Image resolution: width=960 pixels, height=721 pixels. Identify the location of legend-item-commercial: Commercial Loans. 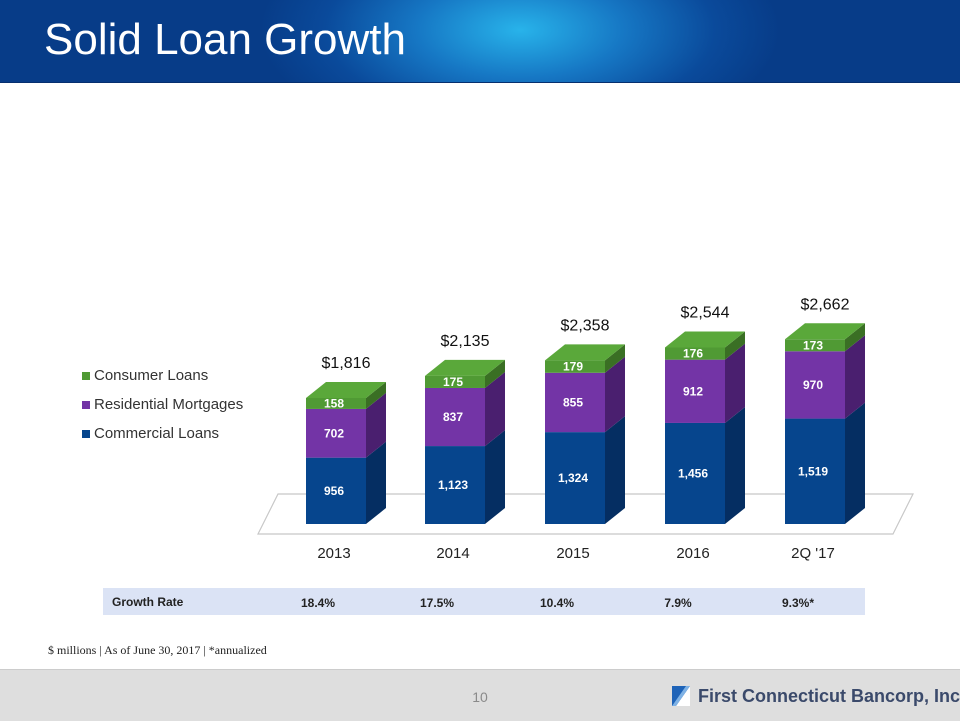
(162, 438).